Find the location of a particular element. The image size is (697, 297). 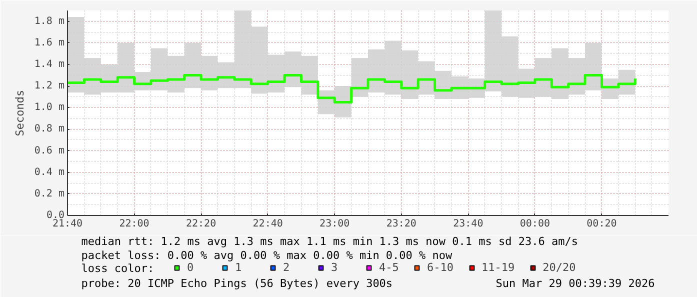

text: probe: 20 ICMP Echo Pings (56 Bytes) every 300s is located at coordinates (237, 283).